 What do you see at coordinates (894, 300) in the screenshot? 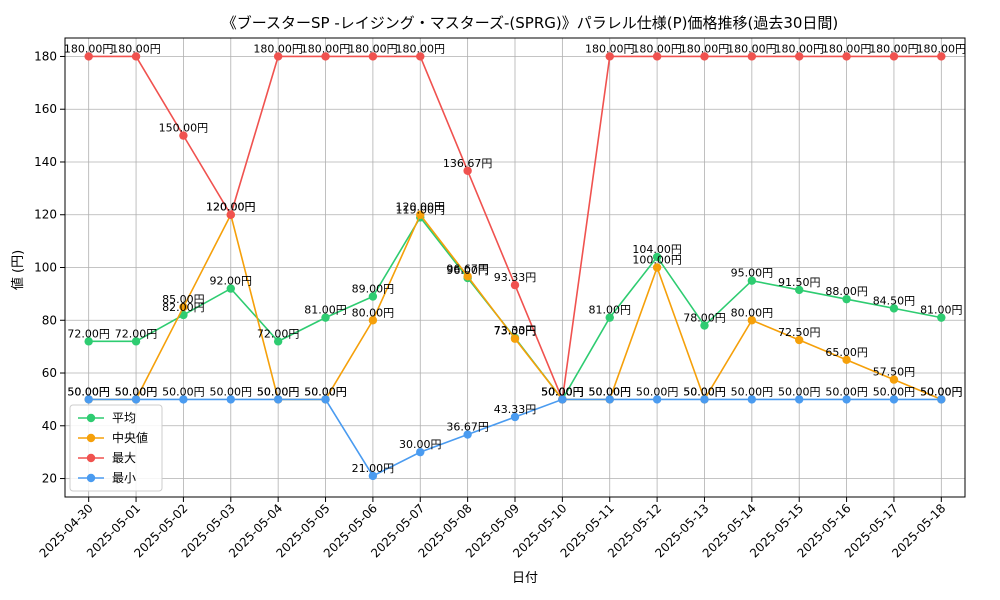
I see `data-label: 84.50円` at bounding box center [894, 300].